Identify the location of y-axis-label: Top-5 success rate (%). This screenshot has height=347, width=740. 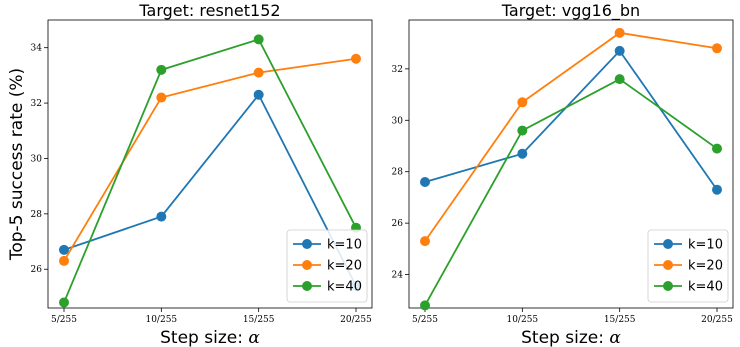
(17, 164).